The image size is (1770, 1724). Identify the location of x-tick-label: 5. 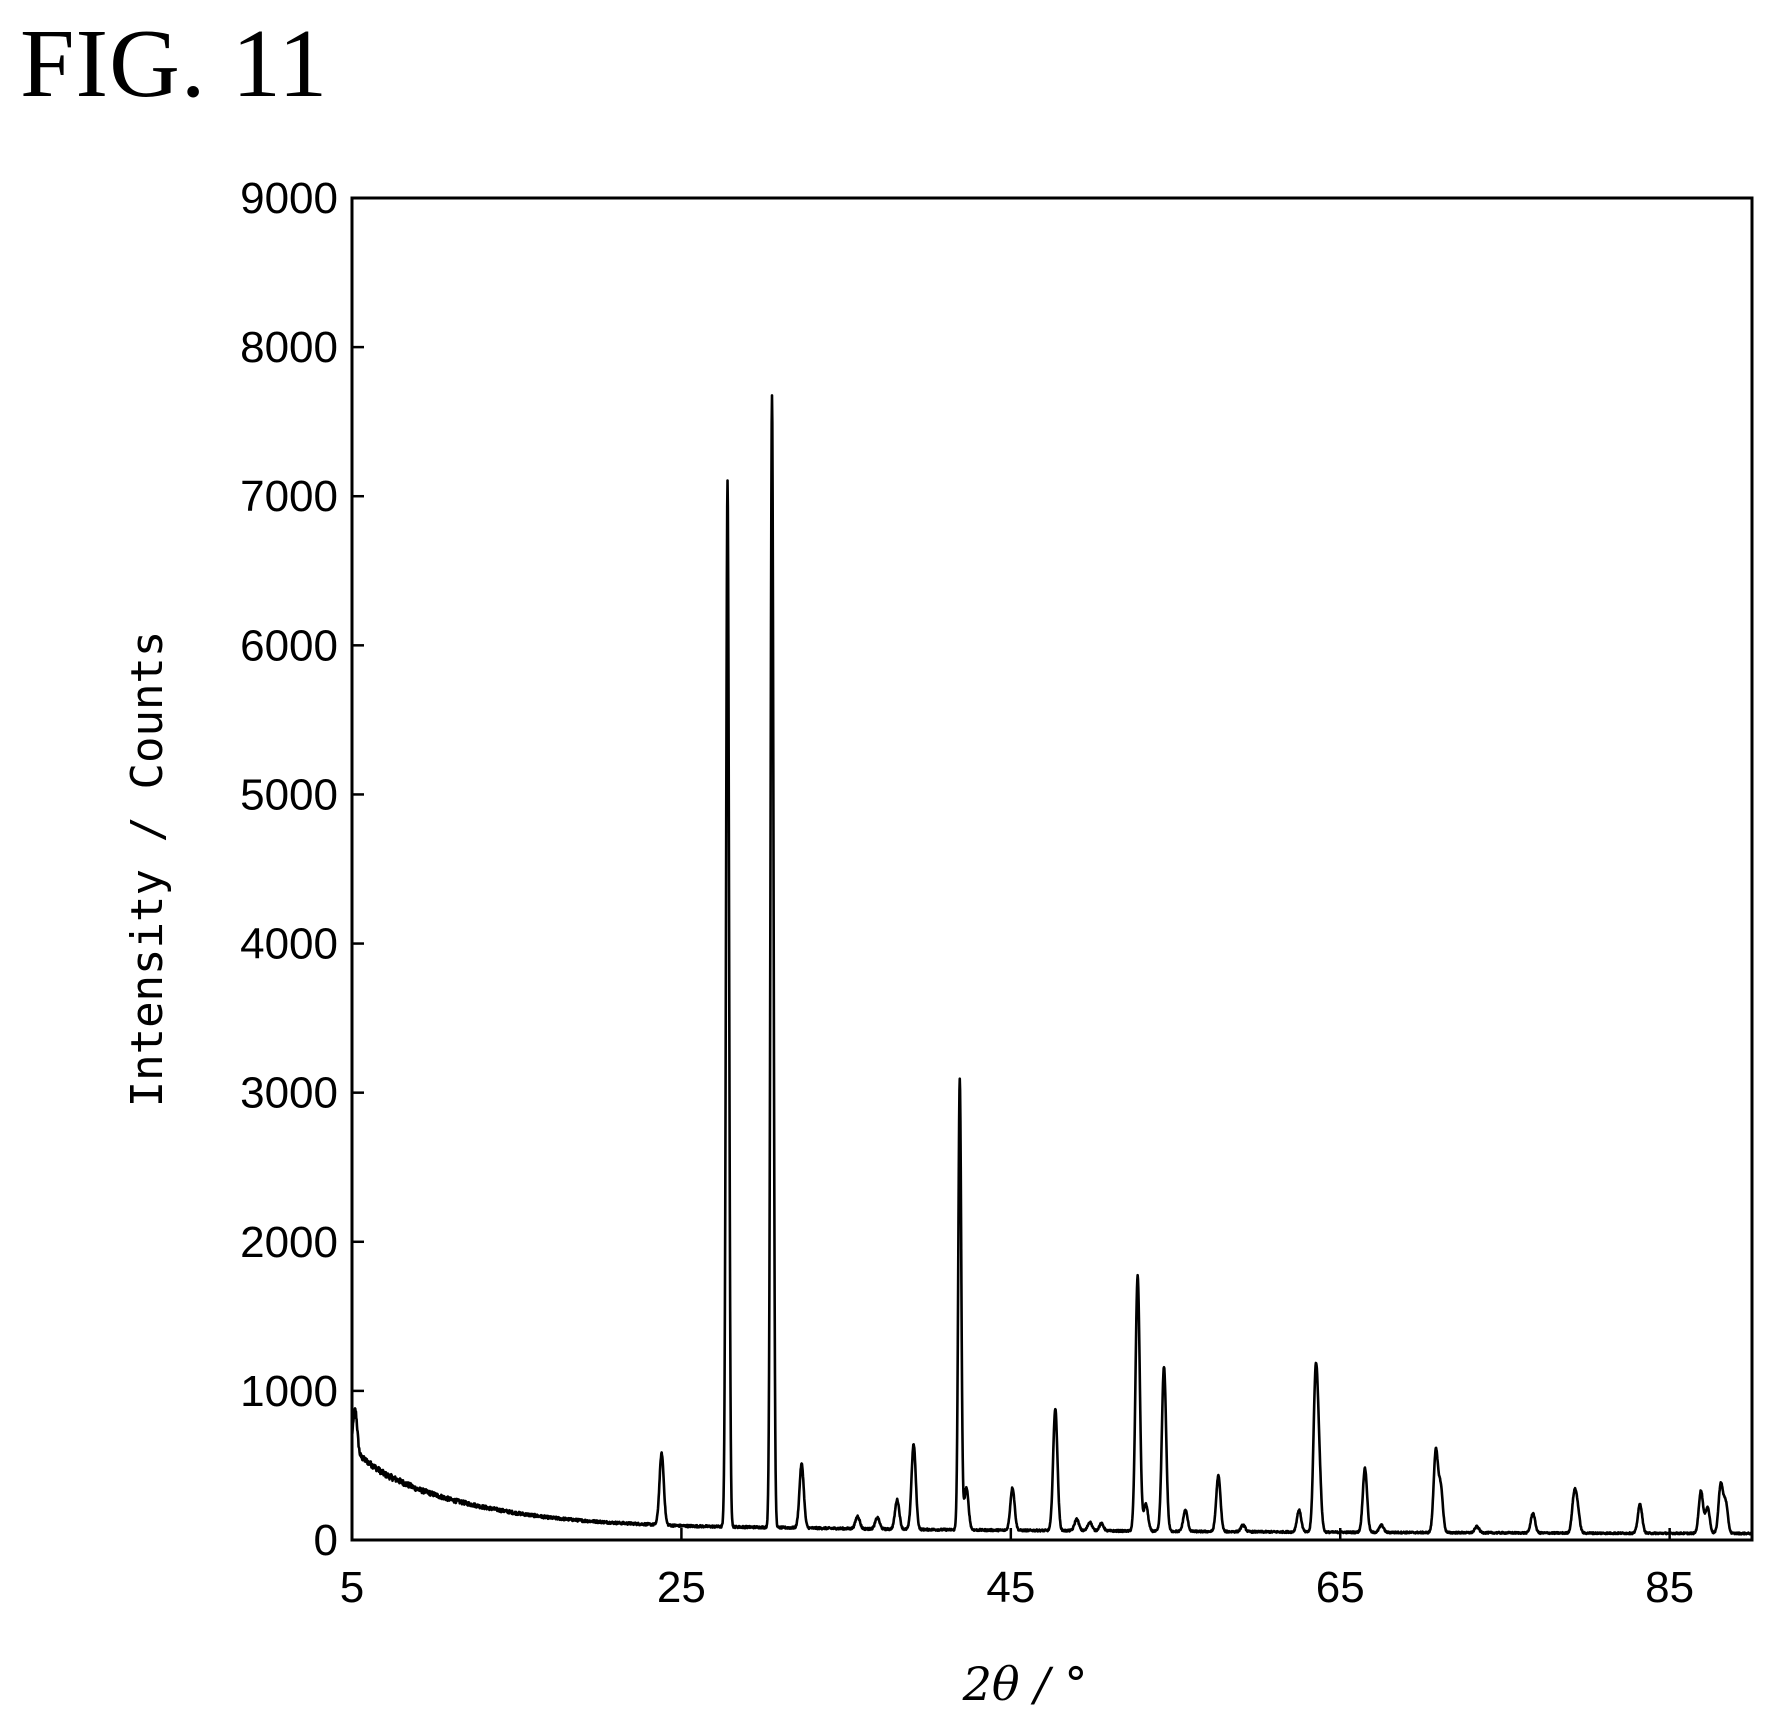
(352, 1587).